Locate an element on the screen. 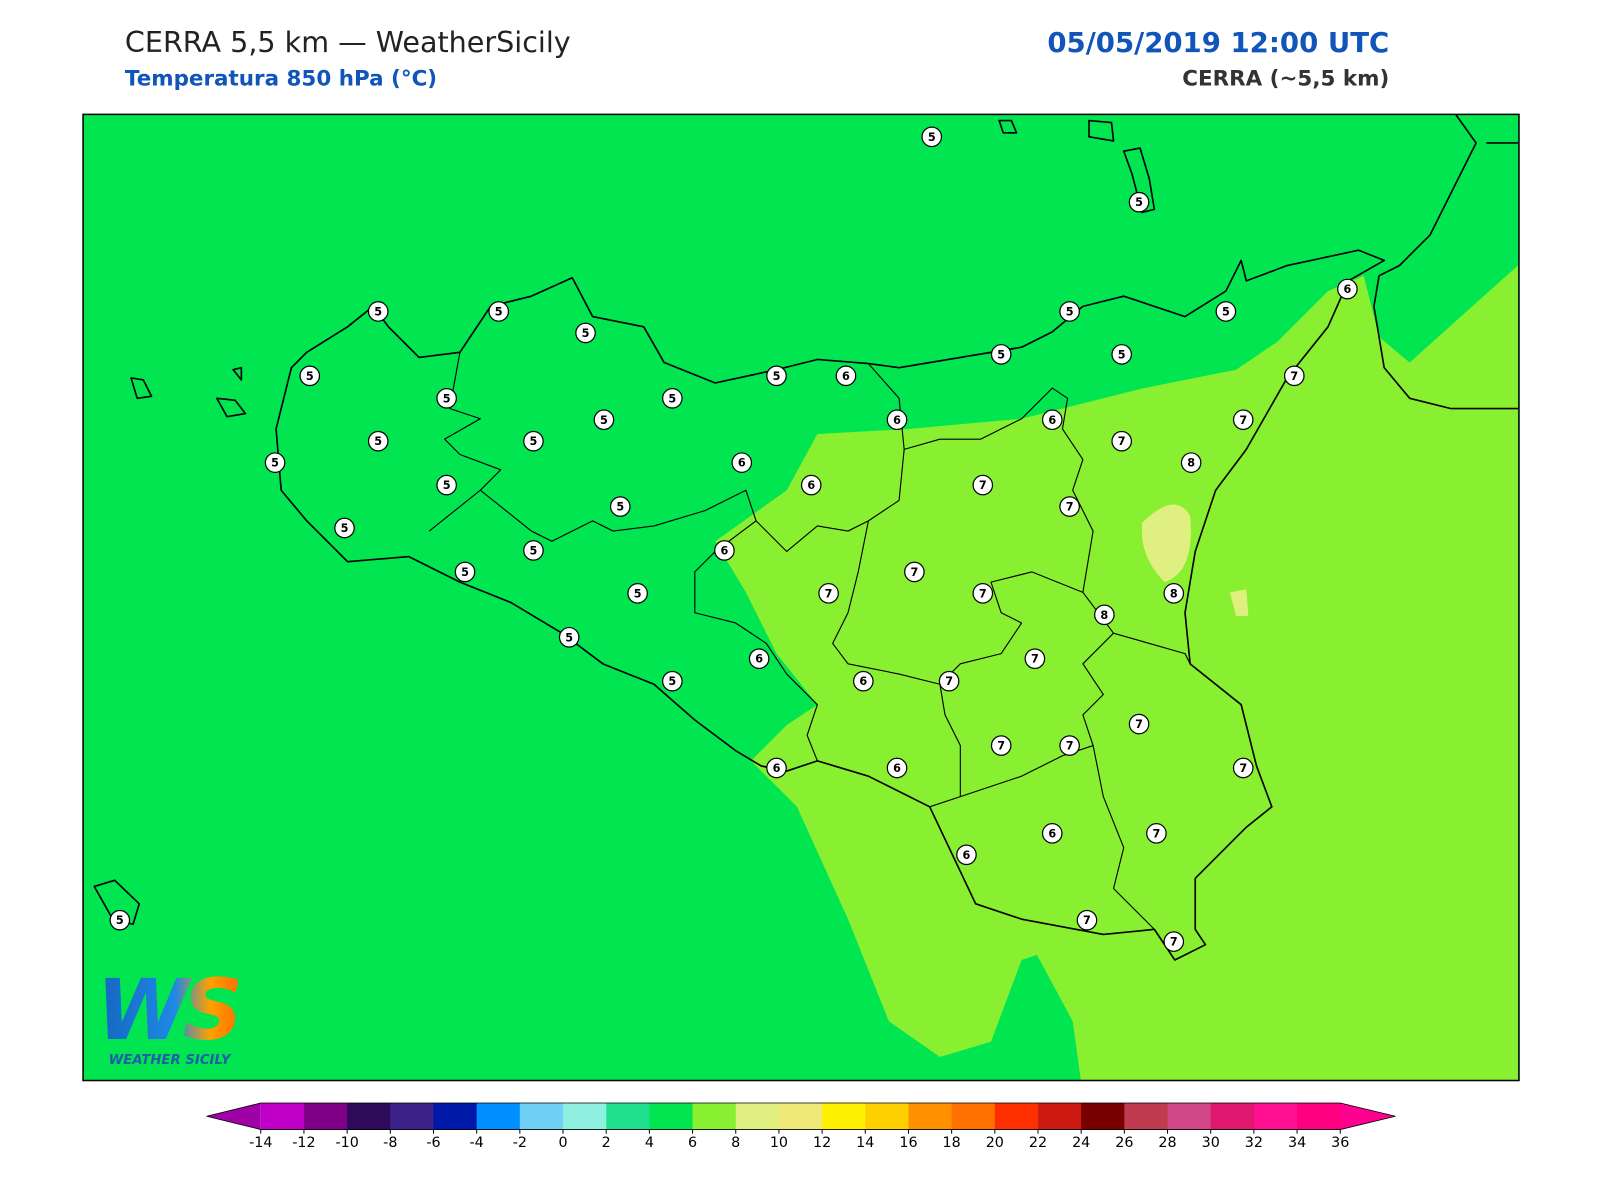 Image resolution: width=1600 pixels, height=1200 pixels. colorbar-tick-label: 22 is located at coordinates (1038, 1143).